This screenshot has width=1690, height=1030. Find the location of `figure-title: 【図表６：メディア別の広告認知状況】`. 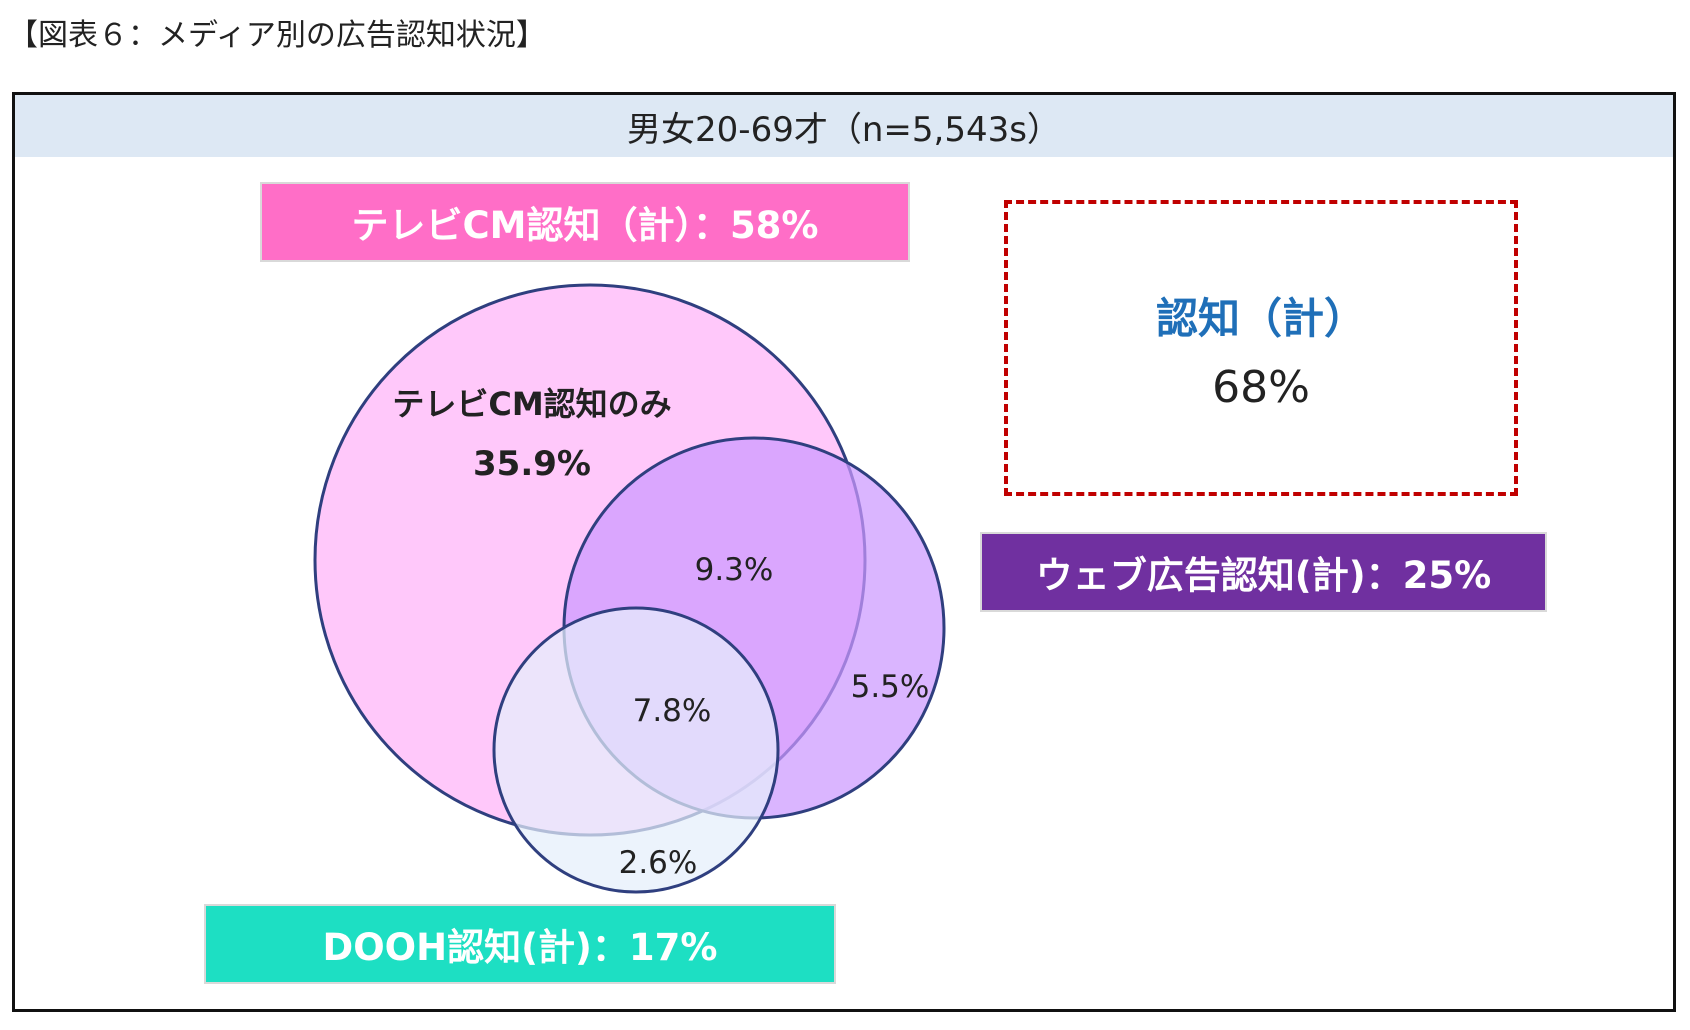

figure-title: 【図表６：メディア別の広告認知状況】 is located at coordinates (277, 35).